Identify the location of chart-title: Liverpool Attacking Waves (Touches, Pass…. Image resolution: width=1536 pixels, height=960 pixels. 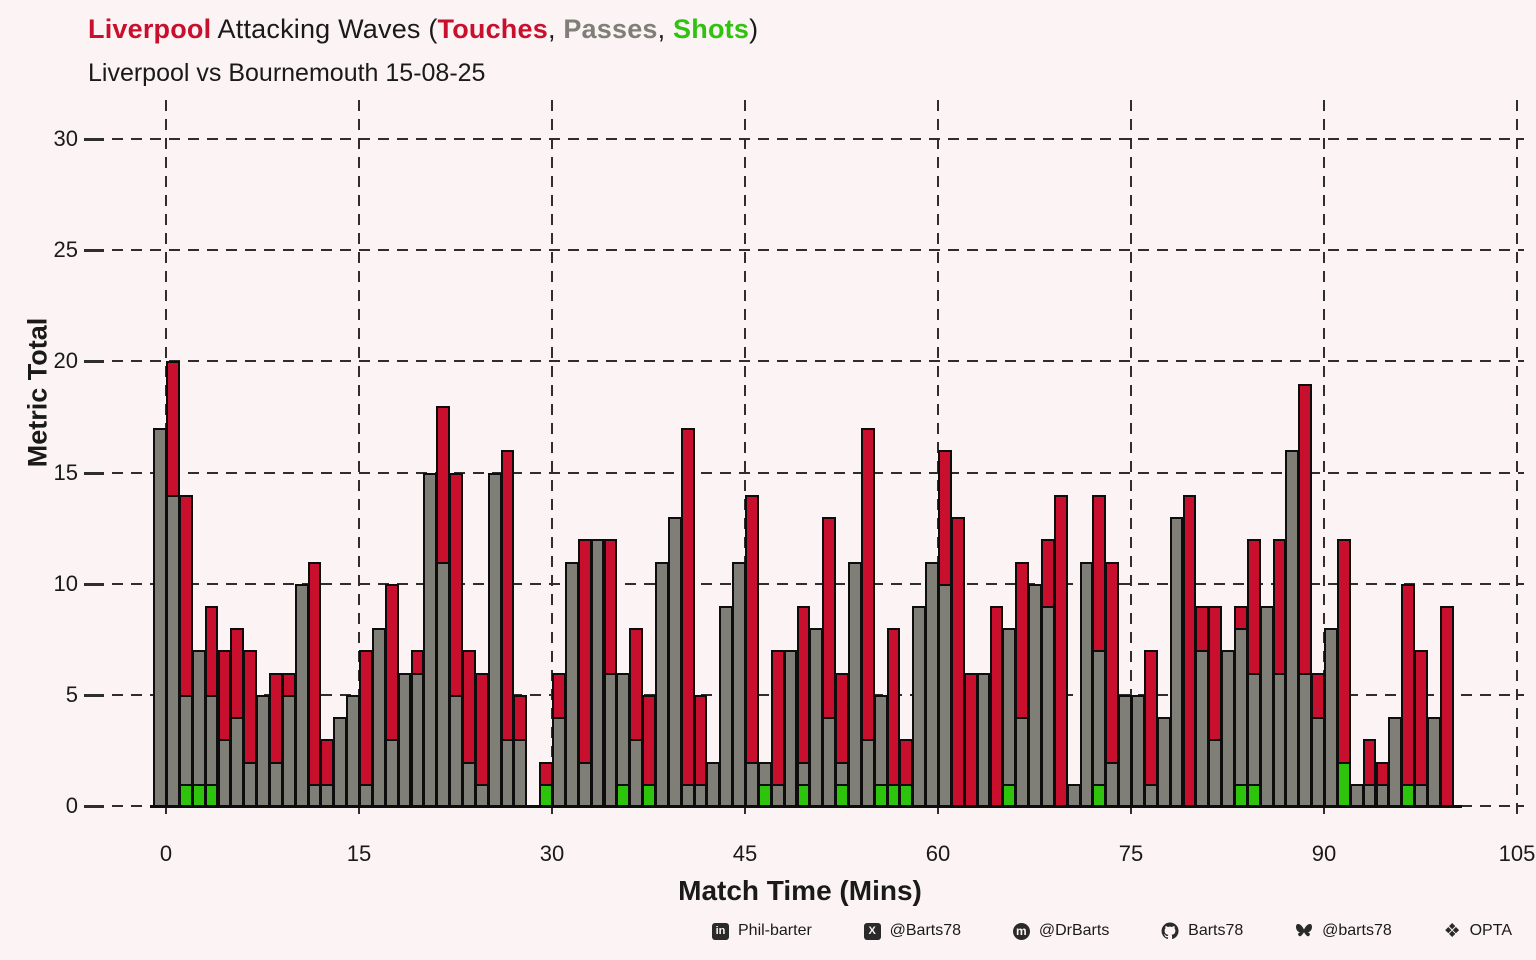
(423, 29).